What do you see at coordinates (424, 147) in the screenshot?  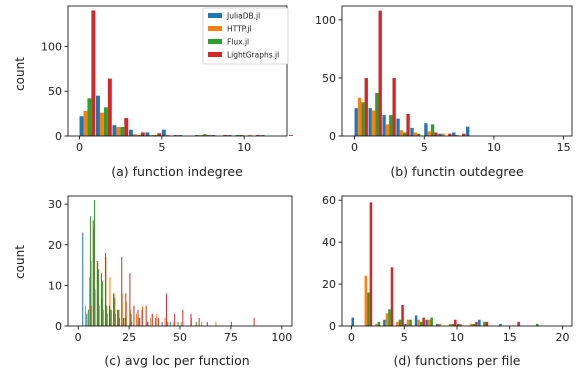 I see `panel-b-x-tick-label: 5` at bounding box center [424, 147].